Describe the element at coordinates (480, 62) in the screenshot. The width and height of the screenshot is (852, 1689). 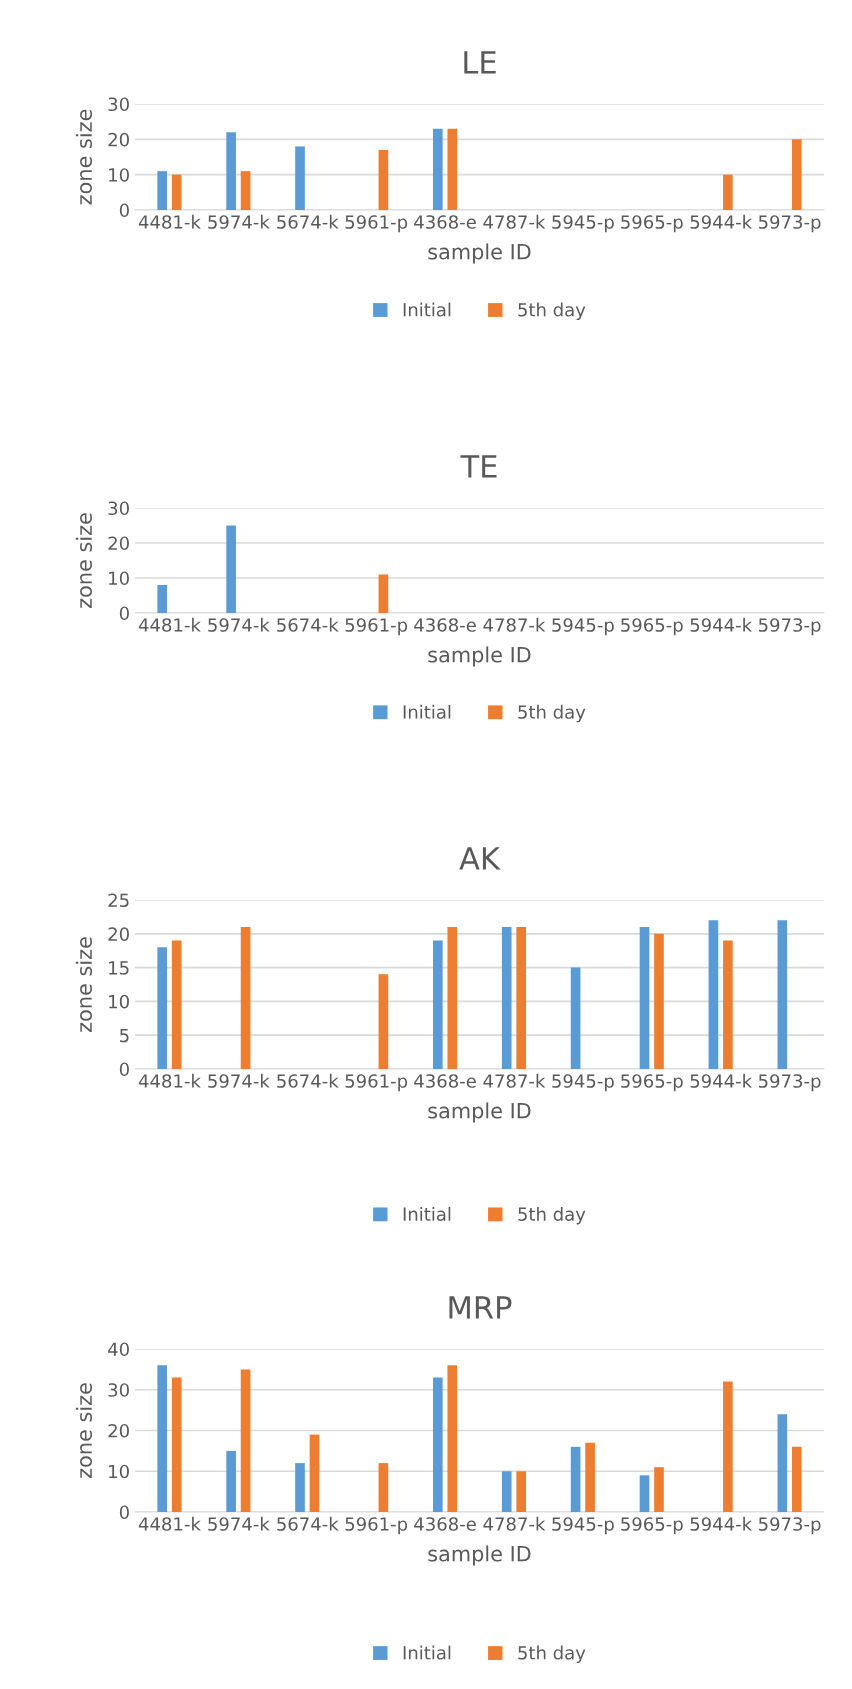
I see `chart-title: LE` at that location.